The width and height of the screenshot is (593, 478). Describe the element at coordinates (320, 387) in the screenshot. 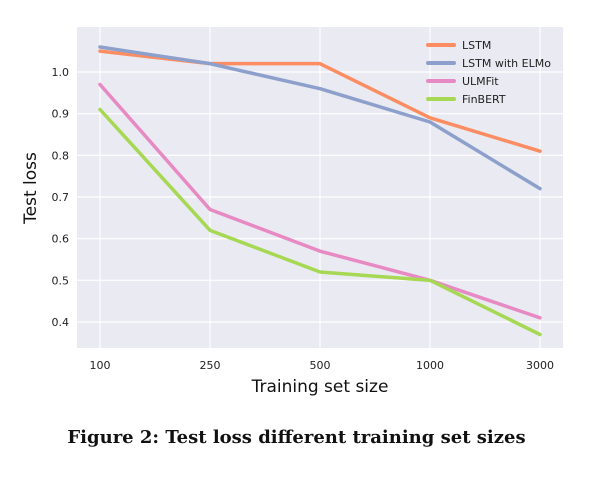

I see `x-axis-title: Training set size` at that location.